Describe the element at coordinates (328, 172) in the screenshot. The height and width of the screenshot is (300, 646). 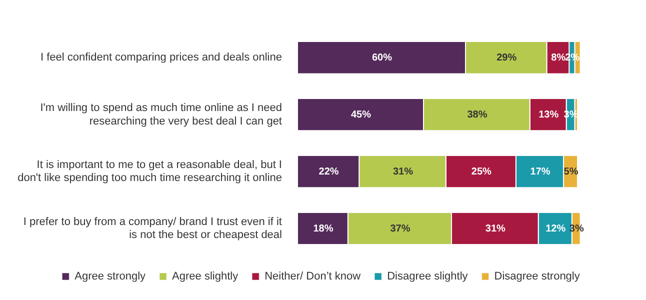
I see `data-label: 22%` at that location.